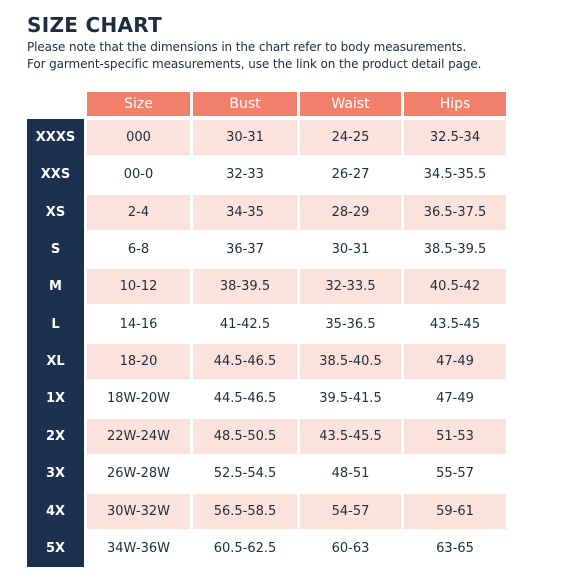  Describe the element at coordinates (245, 175) in the screenshot. I see `cell-bust: 32-33` at that location.